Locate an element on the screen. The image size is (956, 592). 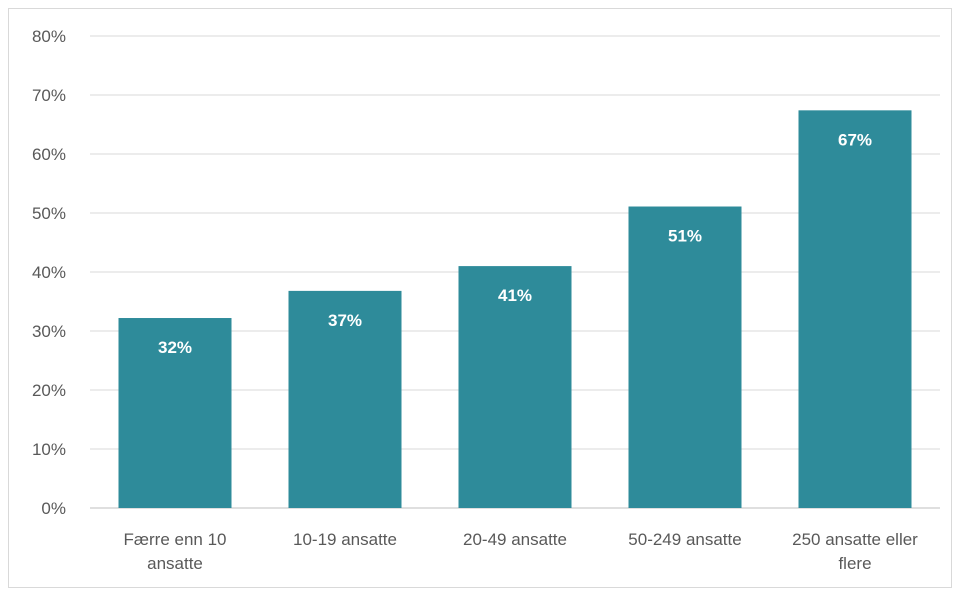
category-label: 20-49 ansatte is located at coordinates (515, 539).